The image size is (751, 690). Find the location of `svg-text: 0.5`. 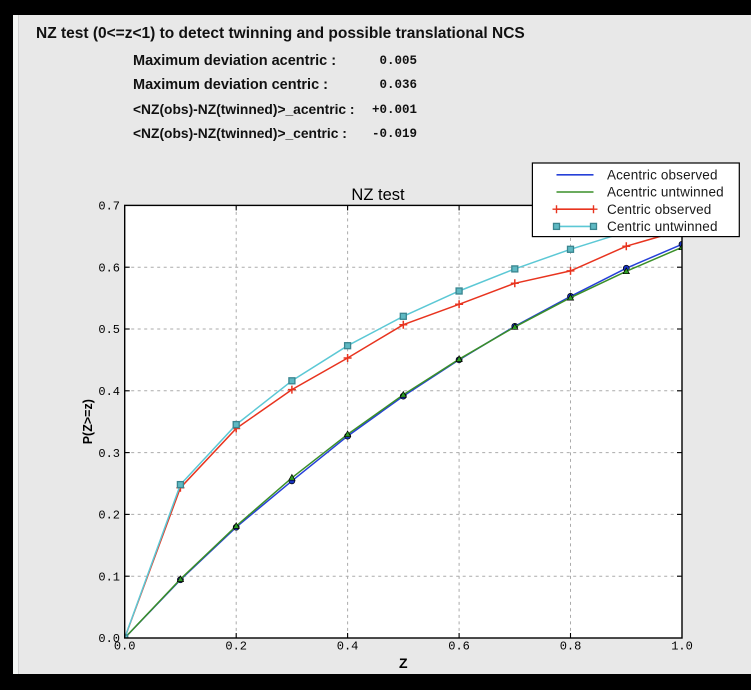

svg-text: 0.5 is located at coordinates (109, 330).